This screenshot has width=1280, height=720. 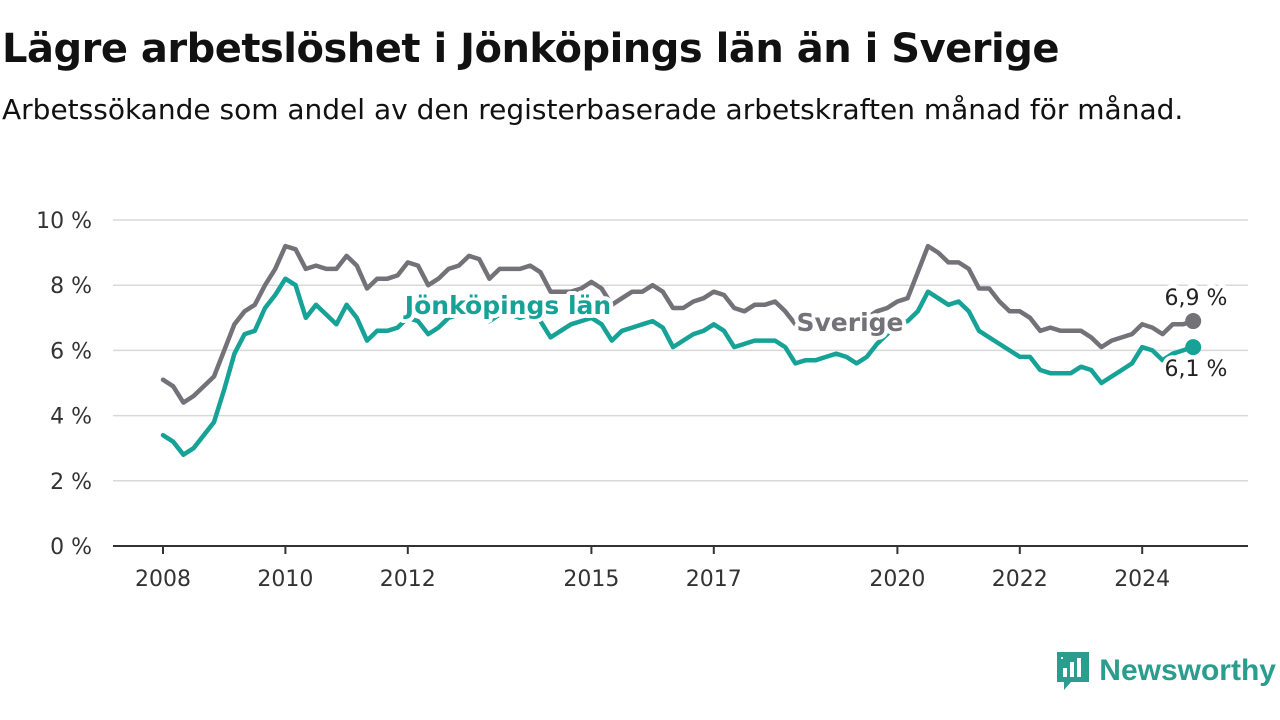 I want to click on series-label-sverige-halo: Sverige, so click(x=849, y=322).